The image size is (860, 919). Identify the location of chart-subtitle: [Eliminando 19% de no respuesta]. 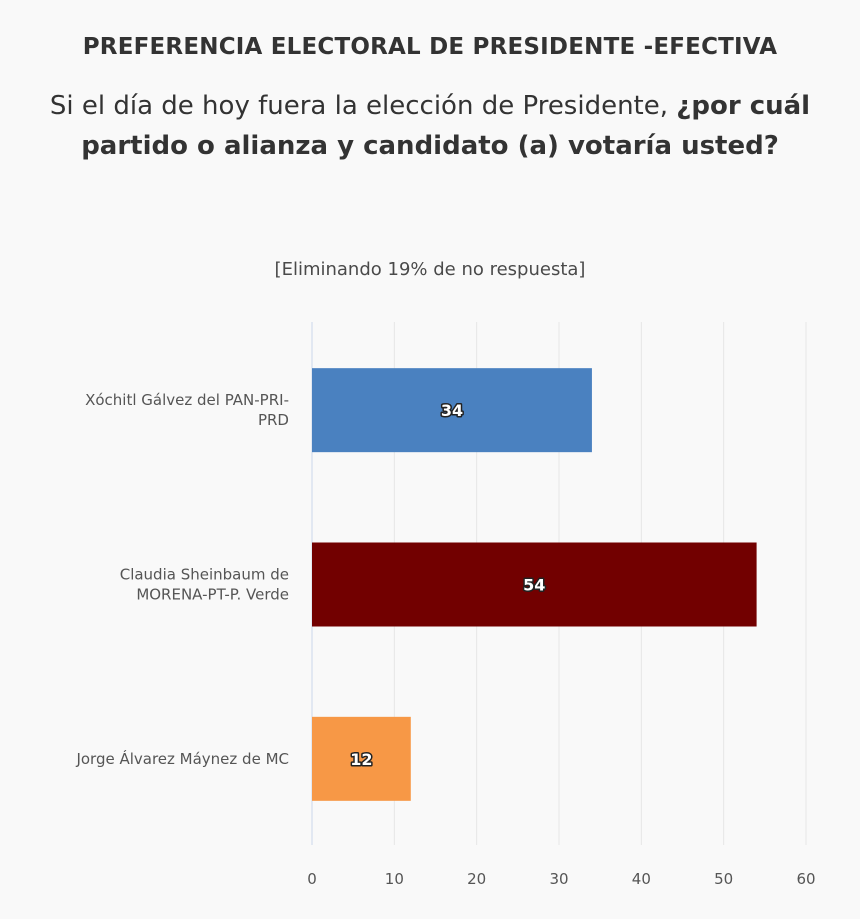
(430, 269).